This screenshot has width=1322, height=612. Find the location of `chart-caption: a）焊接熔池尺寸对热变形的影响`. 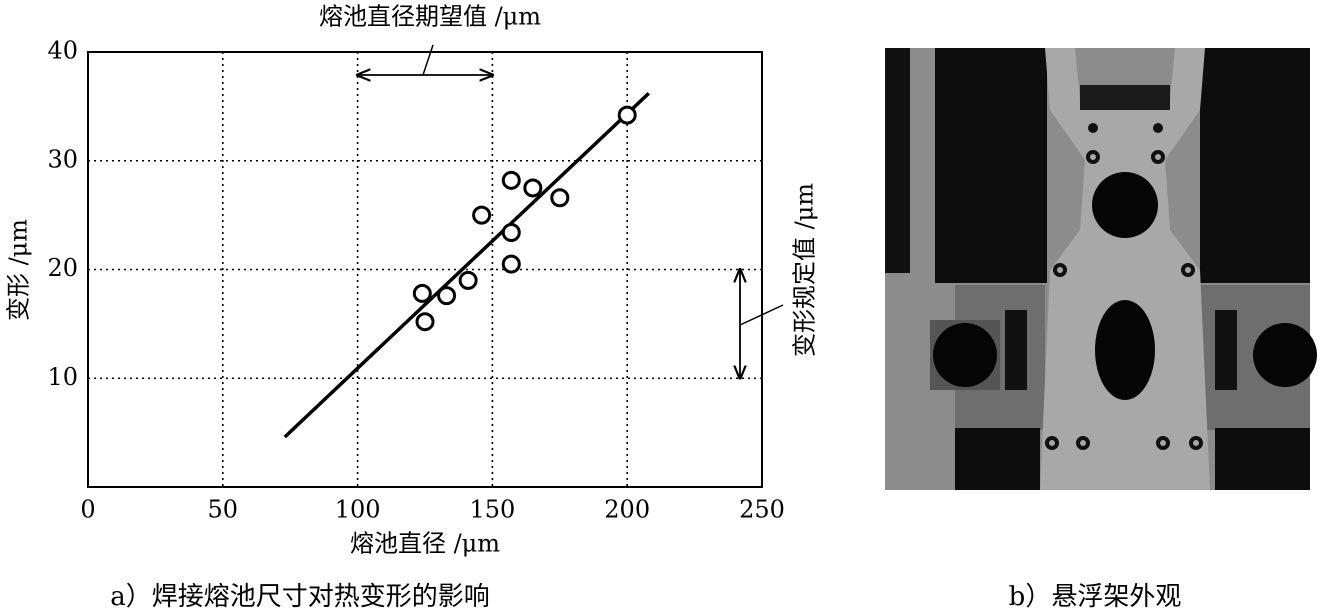

chart-caption: a）焊接熔池尺寸对热变形的影响 is located at coordinates (300, 597).